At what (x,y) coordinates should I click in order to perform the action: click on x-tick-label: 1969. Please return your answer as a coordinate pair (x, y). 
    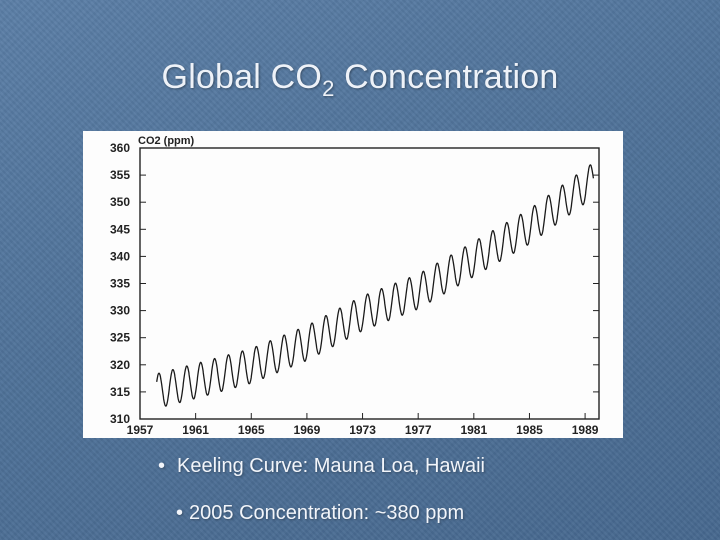
    Looking at the image, I should click on (307, 430).